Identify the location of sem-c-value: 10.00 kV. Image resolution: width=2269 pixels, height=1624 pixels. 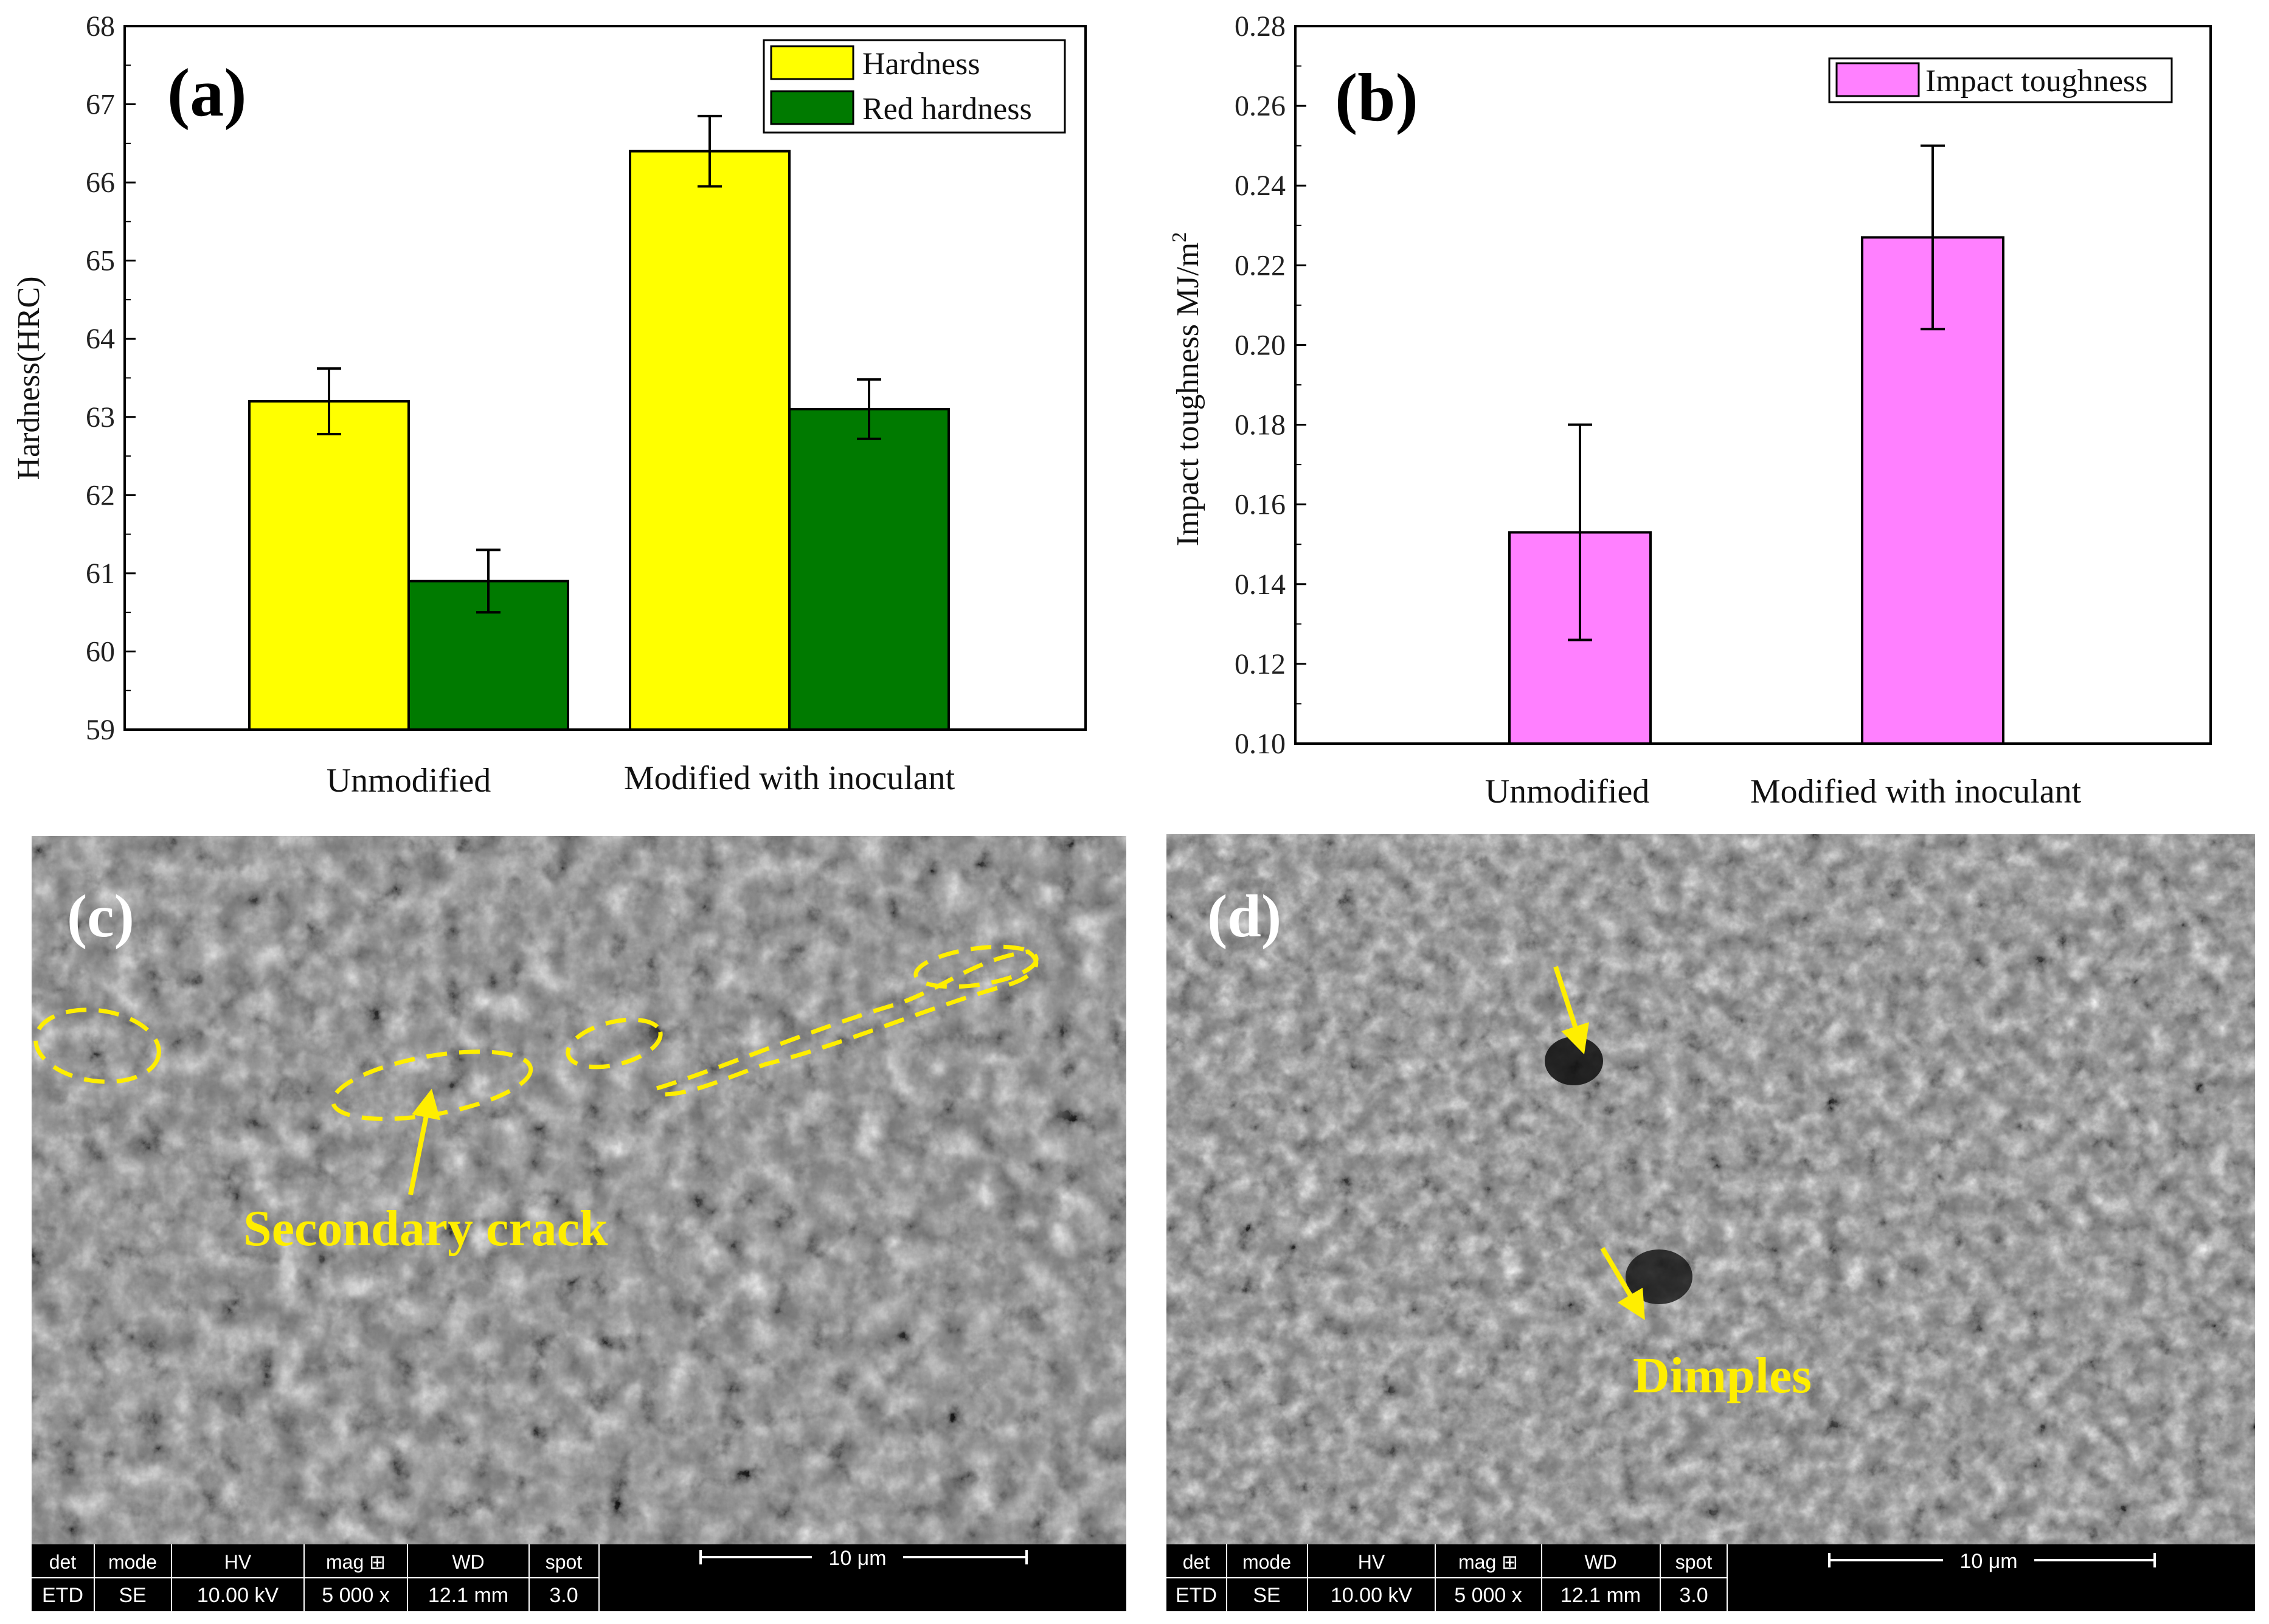
(238, 1595).